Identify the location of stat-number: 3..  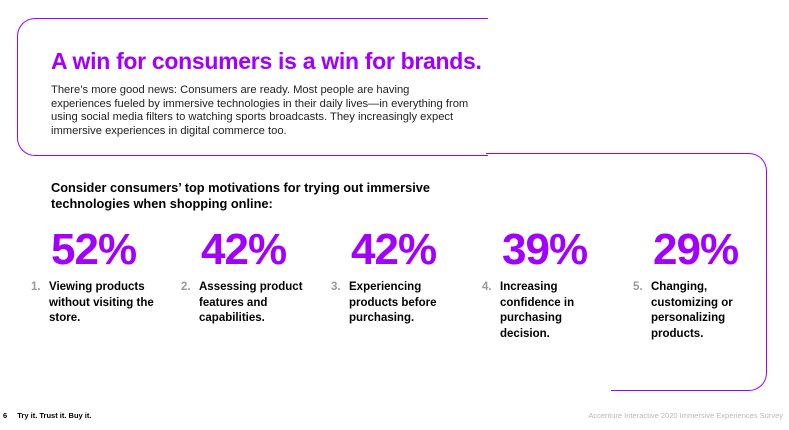
(336, 287).